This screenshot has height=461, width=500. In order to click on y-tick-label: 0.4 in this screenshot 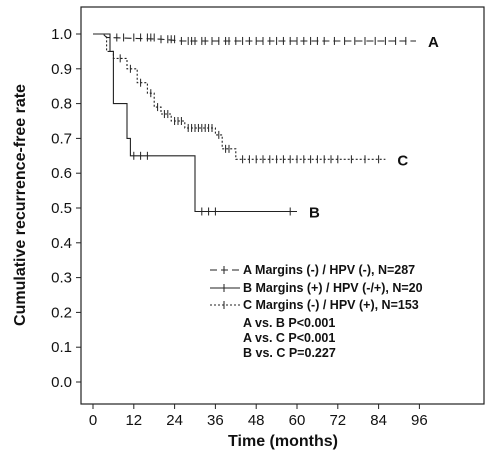, I will do `click(61, 243)`.